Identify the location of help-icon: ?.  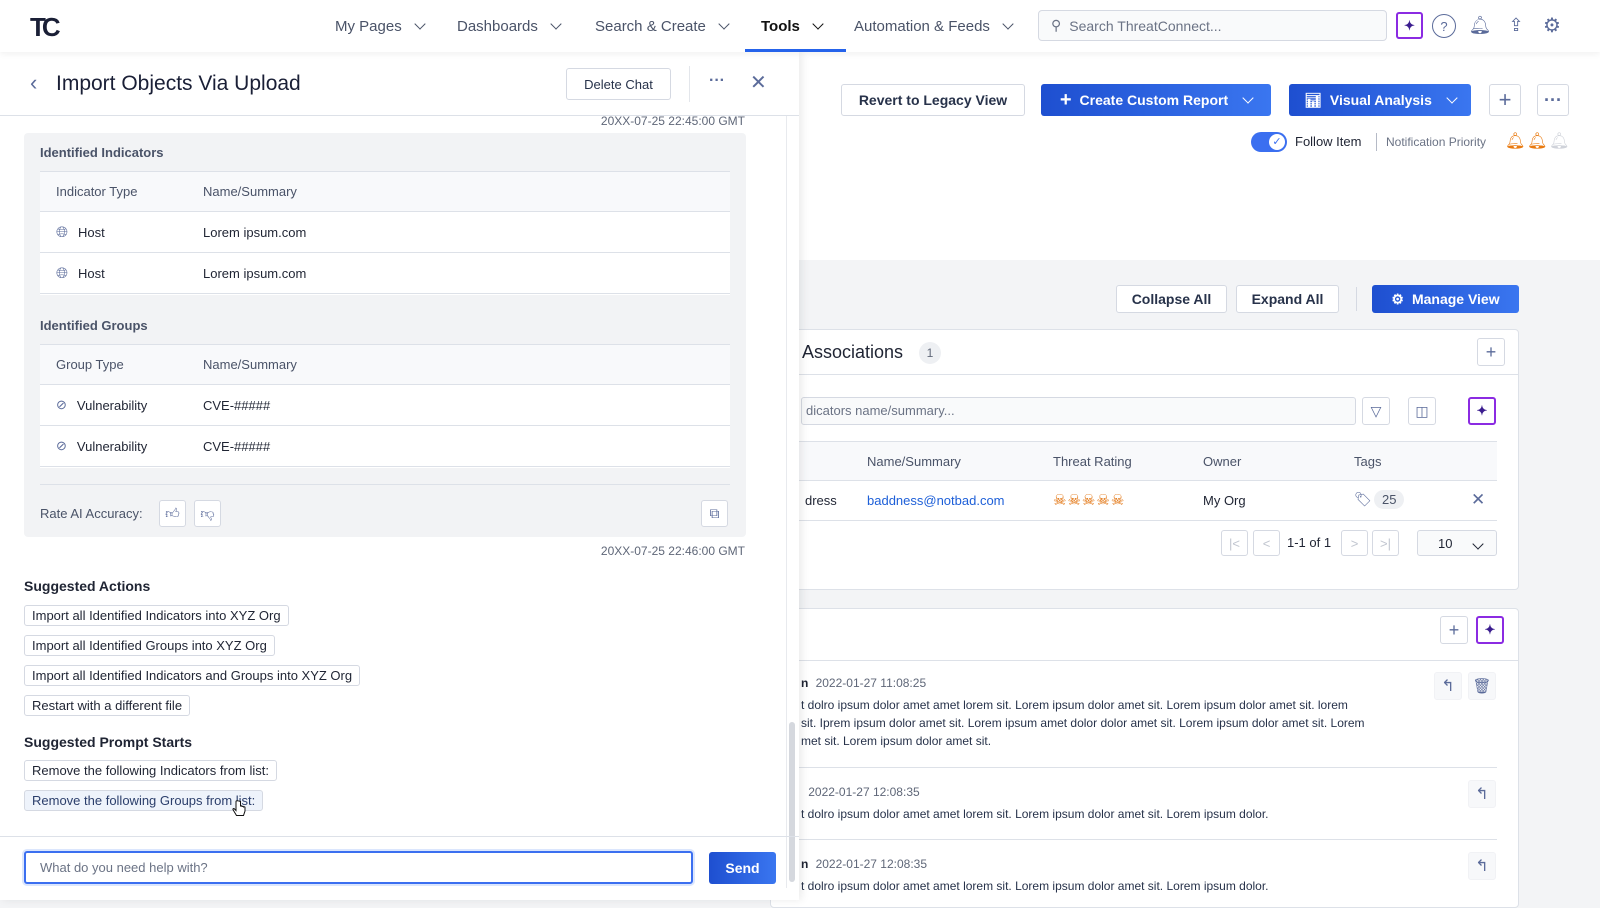
(1444, 26).